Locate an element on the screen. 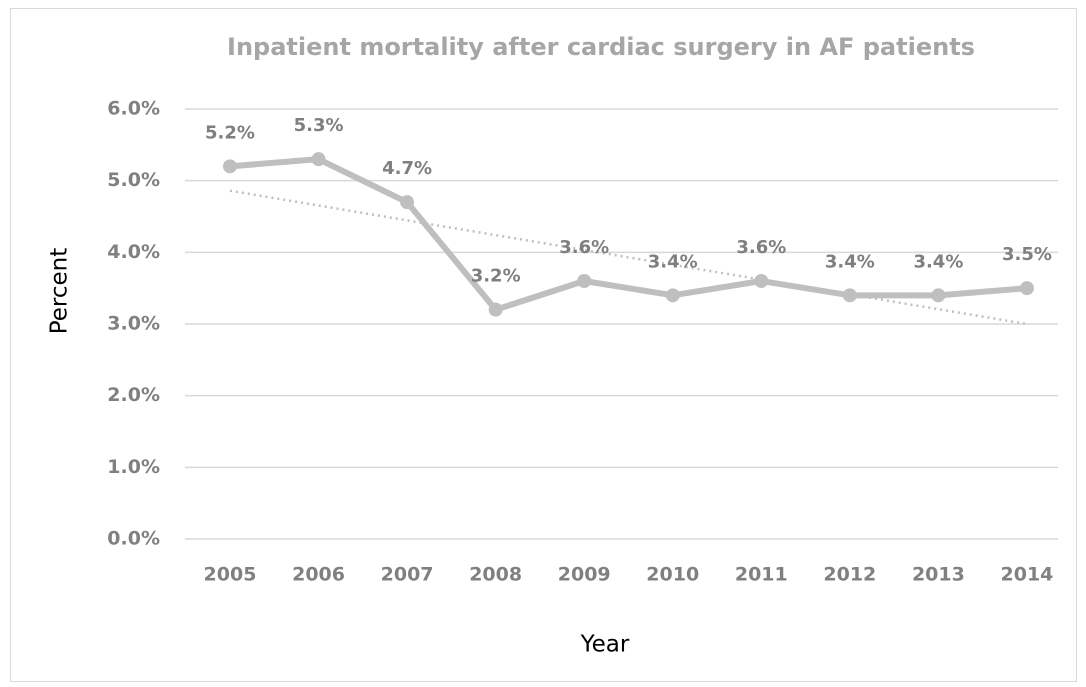 This screenshot has width=1086, height=687. y-tick-label: 3.0% is located at coordinates (133, 324).